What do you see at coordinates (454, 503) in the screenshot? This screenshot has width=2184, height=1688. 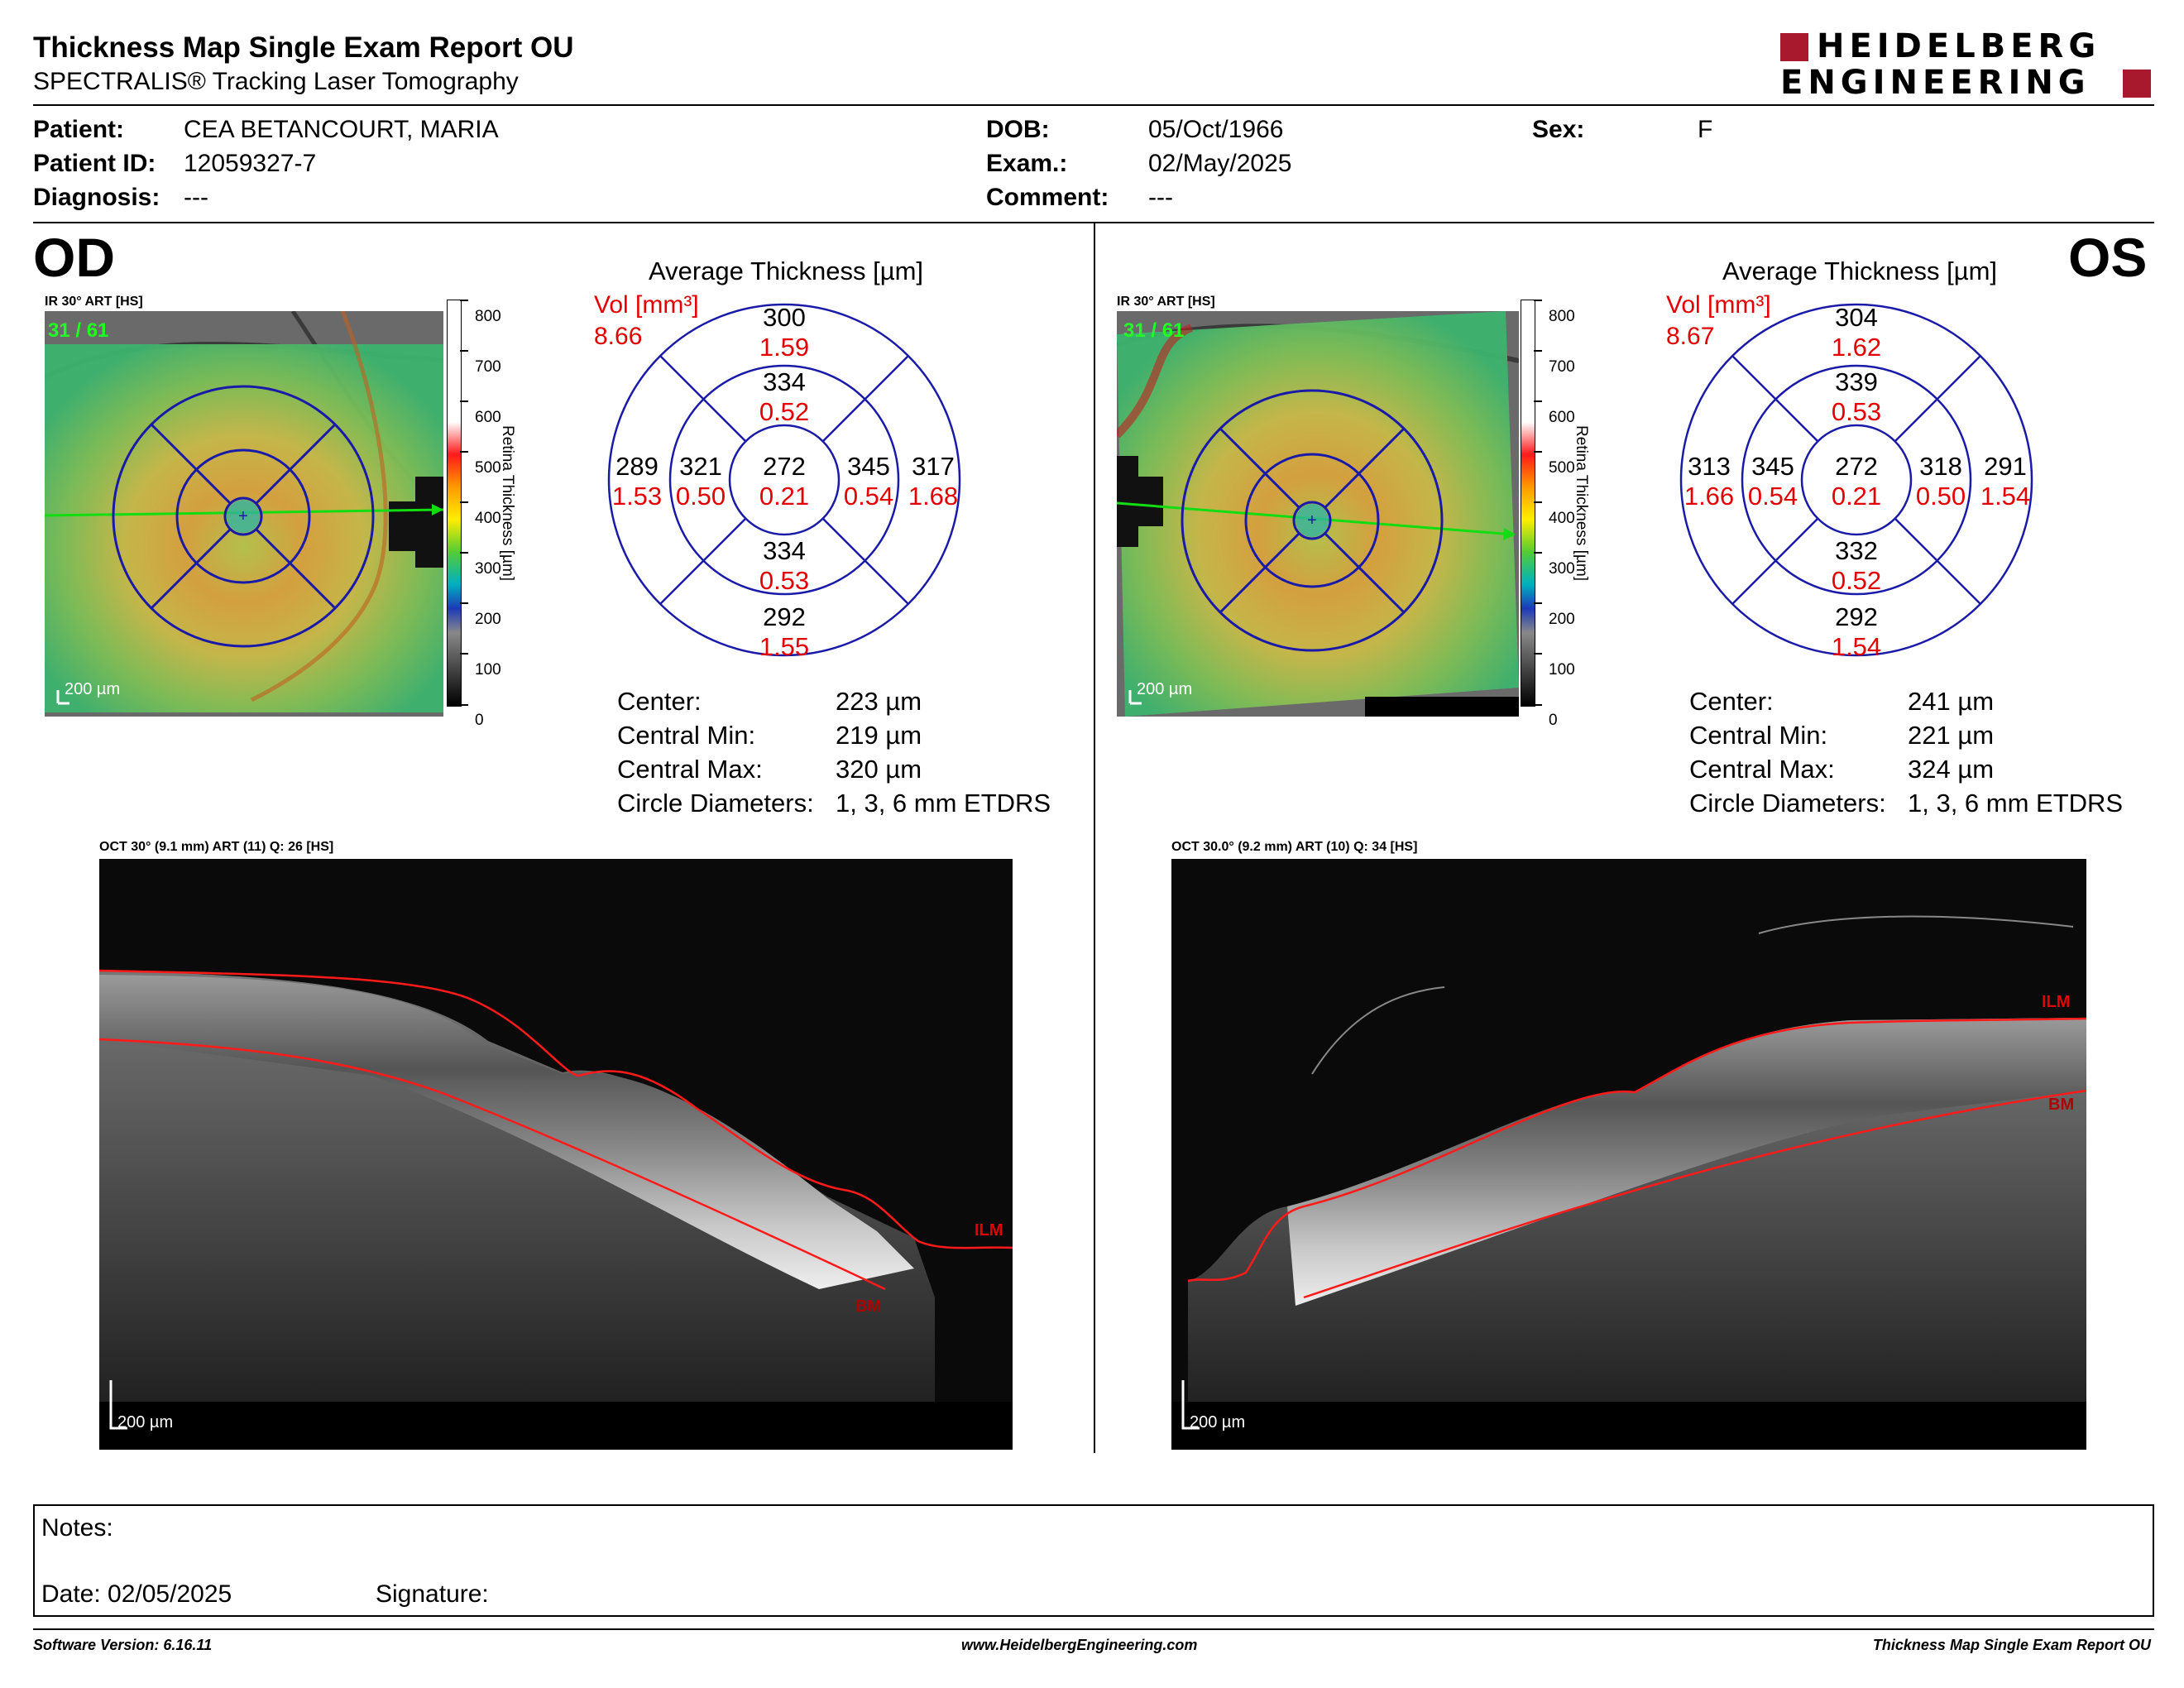 I see `od-colorbar` at bounding box center [454, 503].